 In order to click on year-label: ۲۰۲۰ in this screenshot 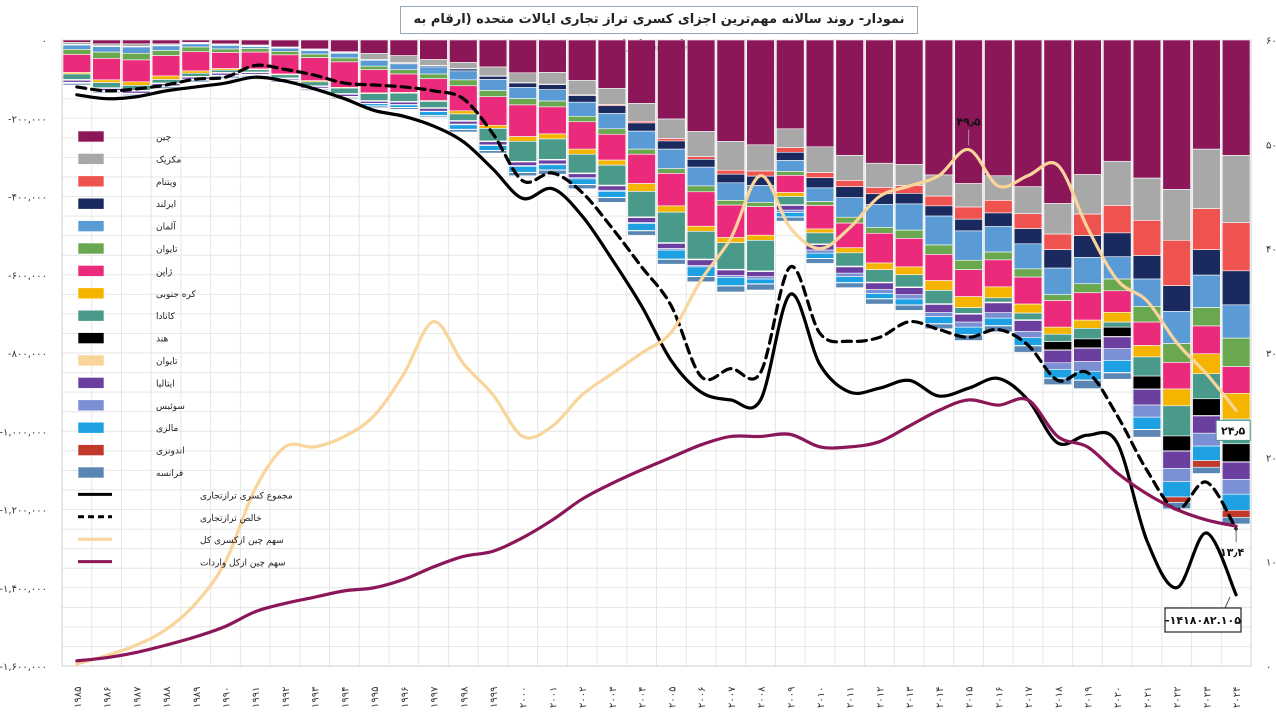, I will do `click(1118, 697)`.